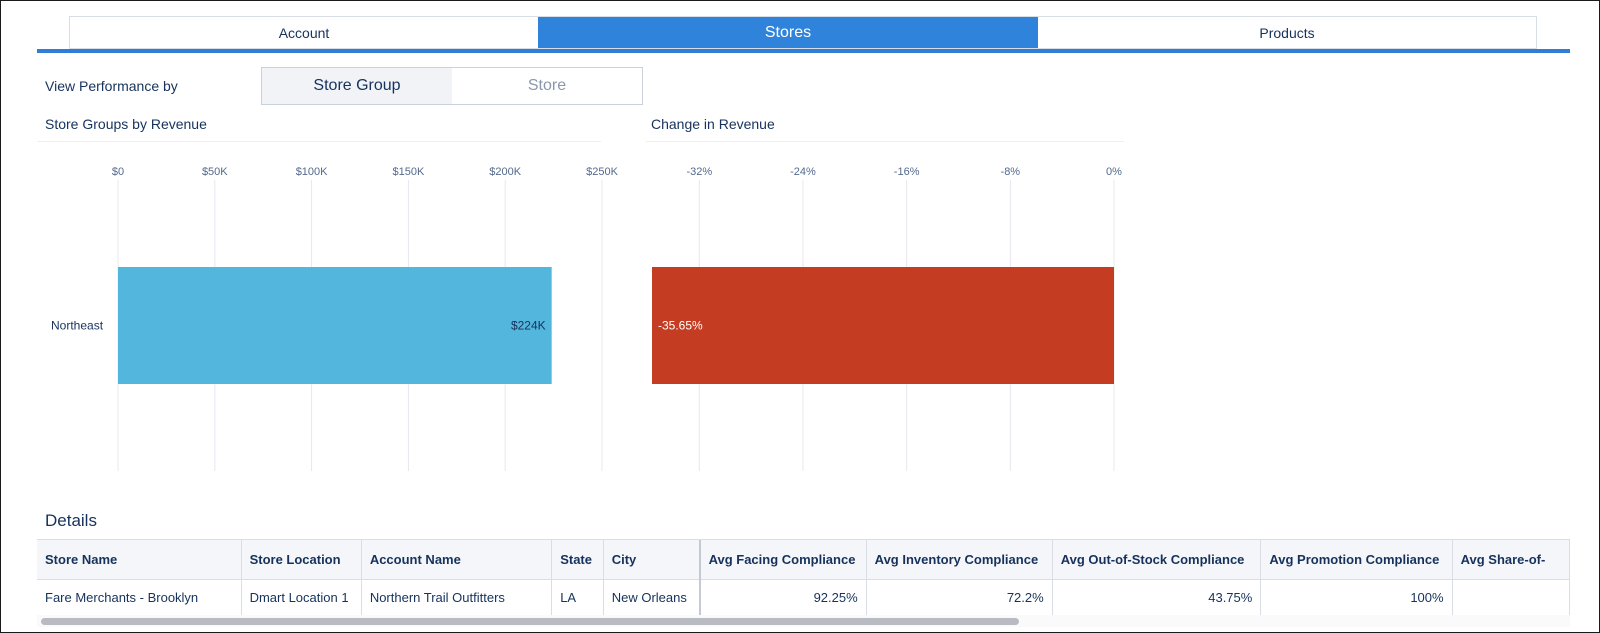 The height and width of the screenshot is (633, 1600). I want to click on x-tick-label: $0, so click(118, 172).